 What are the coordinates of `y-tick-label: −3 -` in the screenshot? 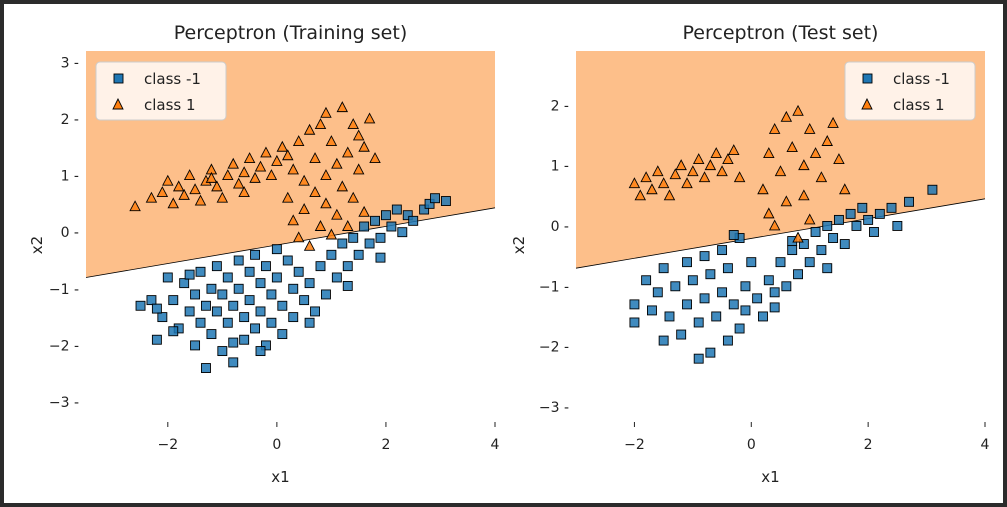 It's located at (64, 403).